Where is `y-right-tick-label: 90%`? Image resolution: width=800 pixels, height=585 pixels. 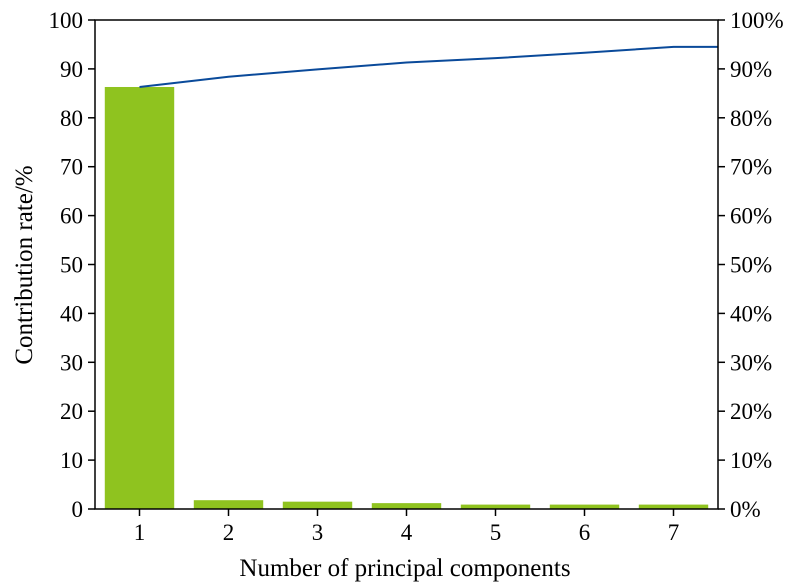
y-right-tick-label: 90% is located at coordinates (751, 69).